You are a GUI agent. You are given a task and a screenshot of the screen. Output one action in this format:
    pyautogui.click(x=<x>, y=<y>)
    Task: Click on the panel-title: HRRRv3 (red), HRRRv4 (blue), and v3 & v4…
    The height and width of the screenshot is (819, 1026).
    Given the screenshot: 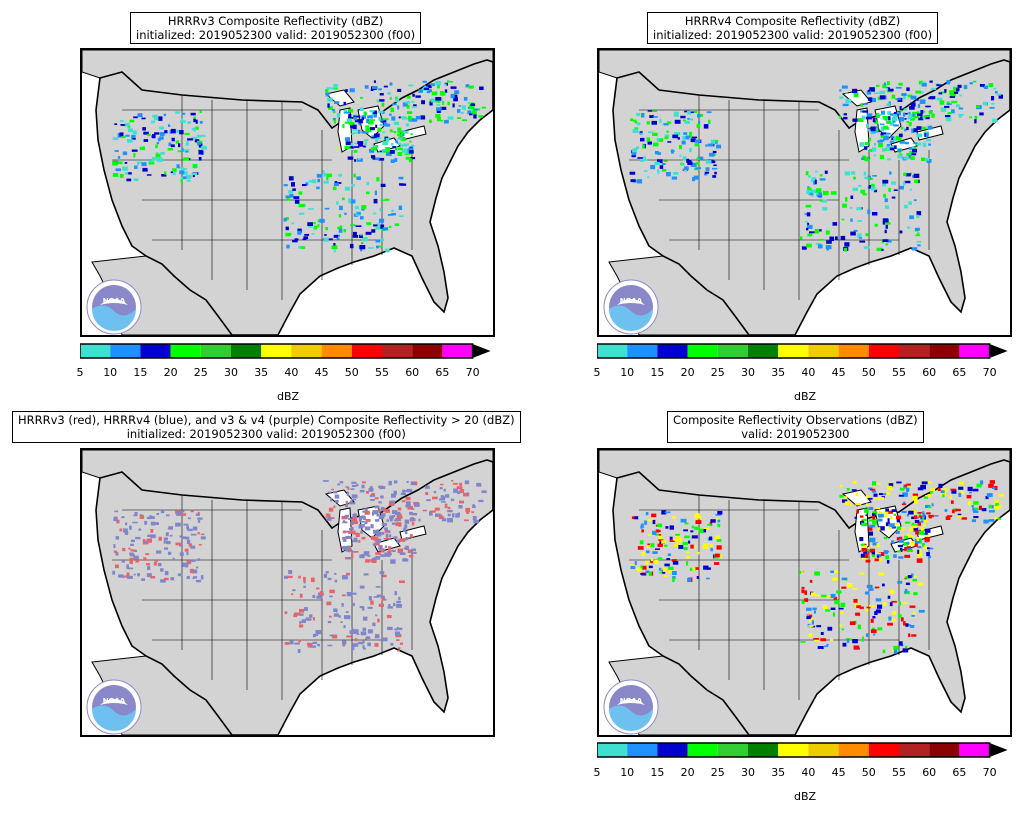 What is the action you would take?
    pyautogui.click(x=266, y=427)
    